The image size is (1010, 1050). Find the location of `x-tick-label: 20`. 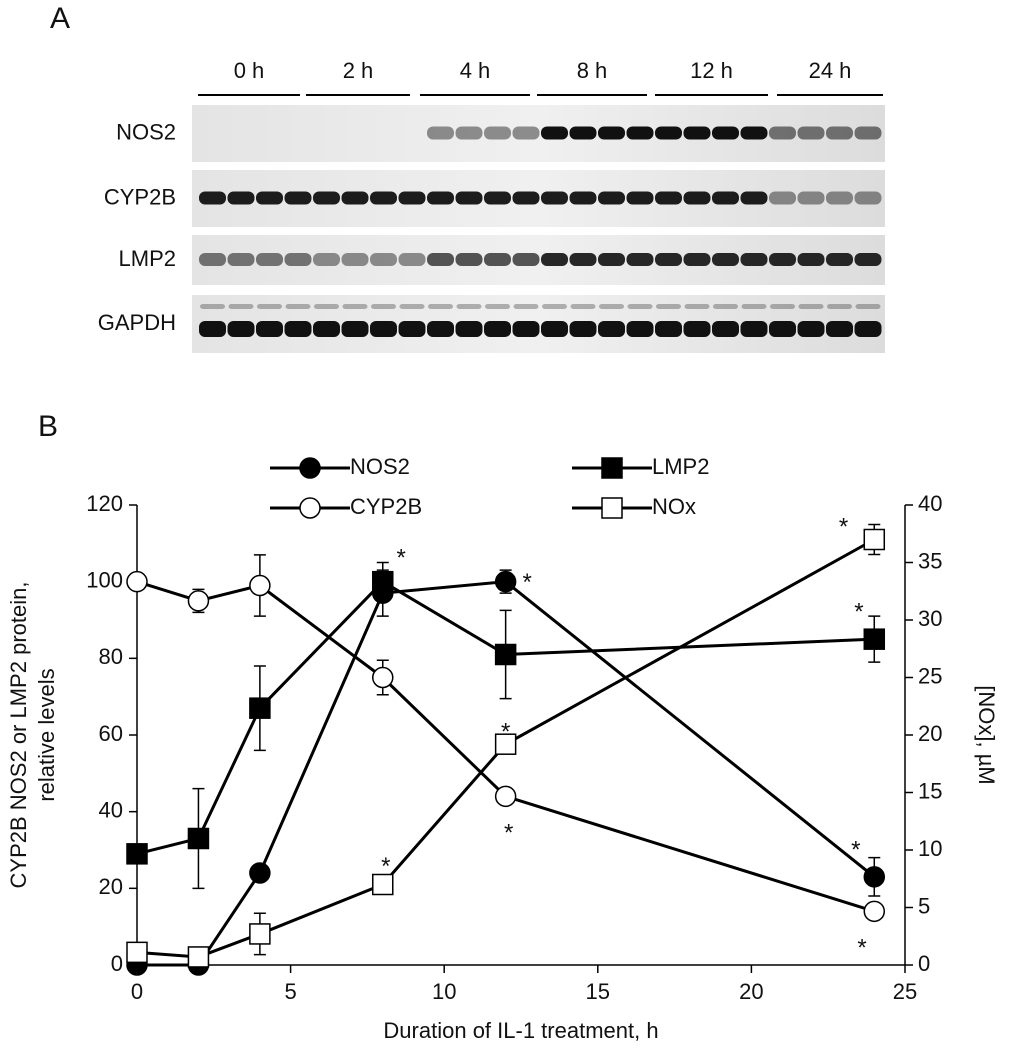

x-tick-label: 20 is located at coordinates (751, 991).